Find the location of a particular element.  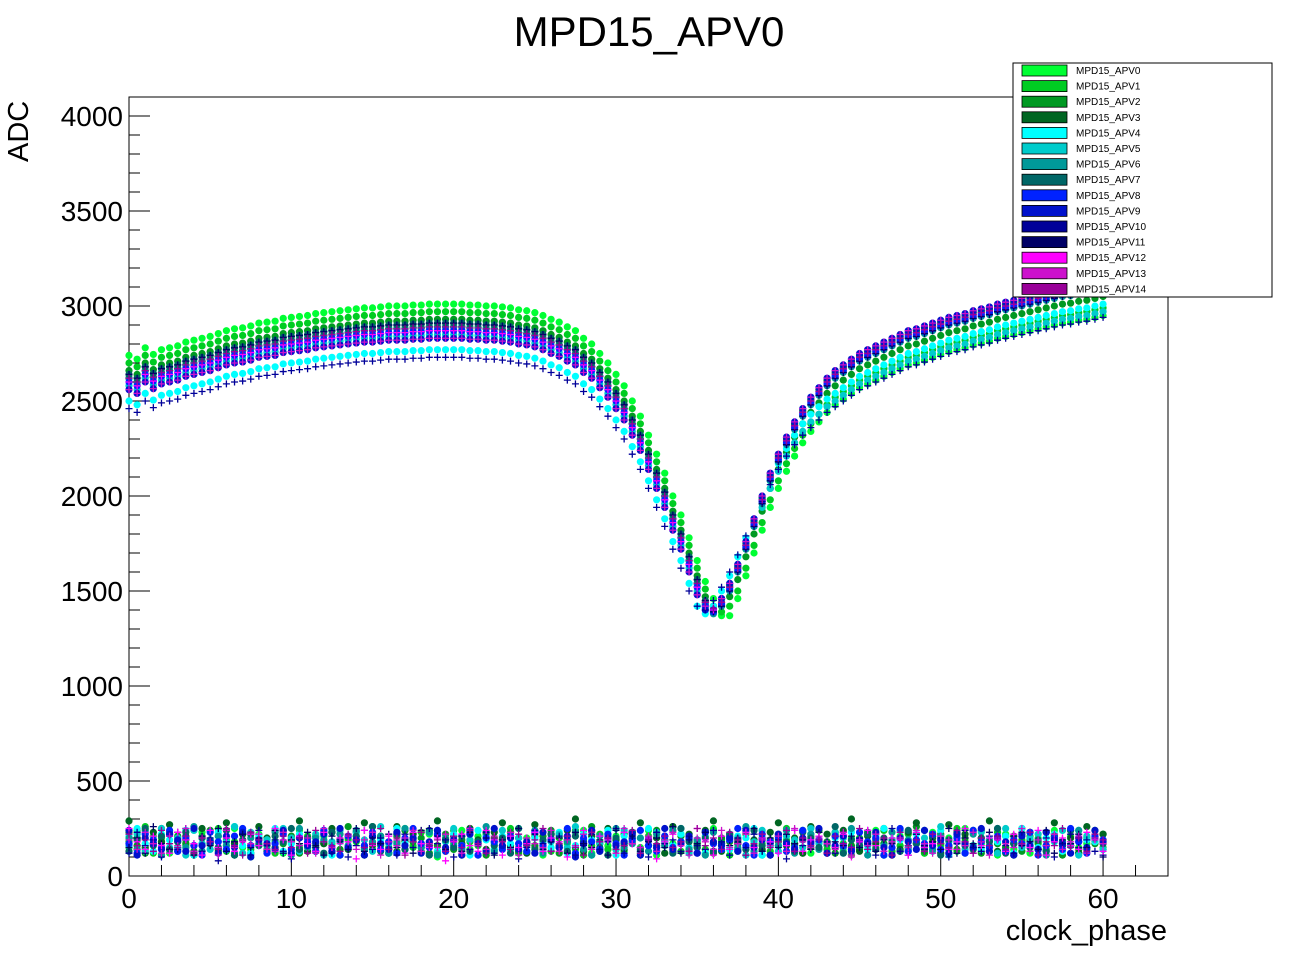

legend-entry: MPD15_APV1 is located at coordinates (1108, 87).